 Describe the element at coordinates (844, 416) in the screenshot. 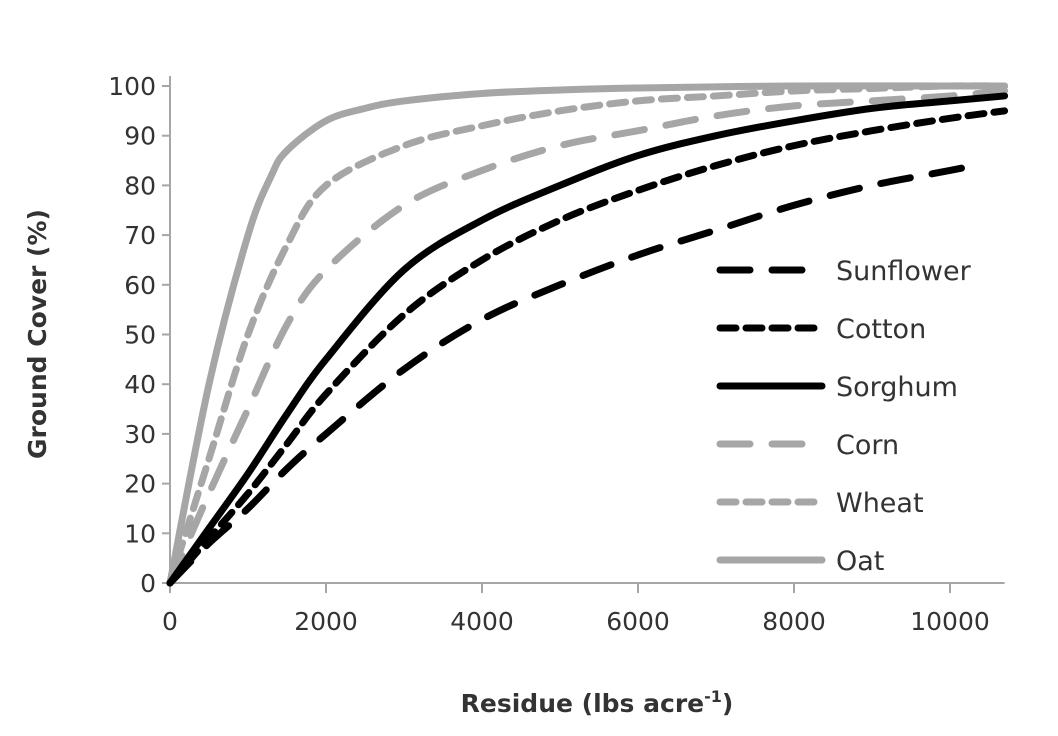

I see `legend: Sunflower Cotton Sorghum Corn Wheat Oat` at that location.